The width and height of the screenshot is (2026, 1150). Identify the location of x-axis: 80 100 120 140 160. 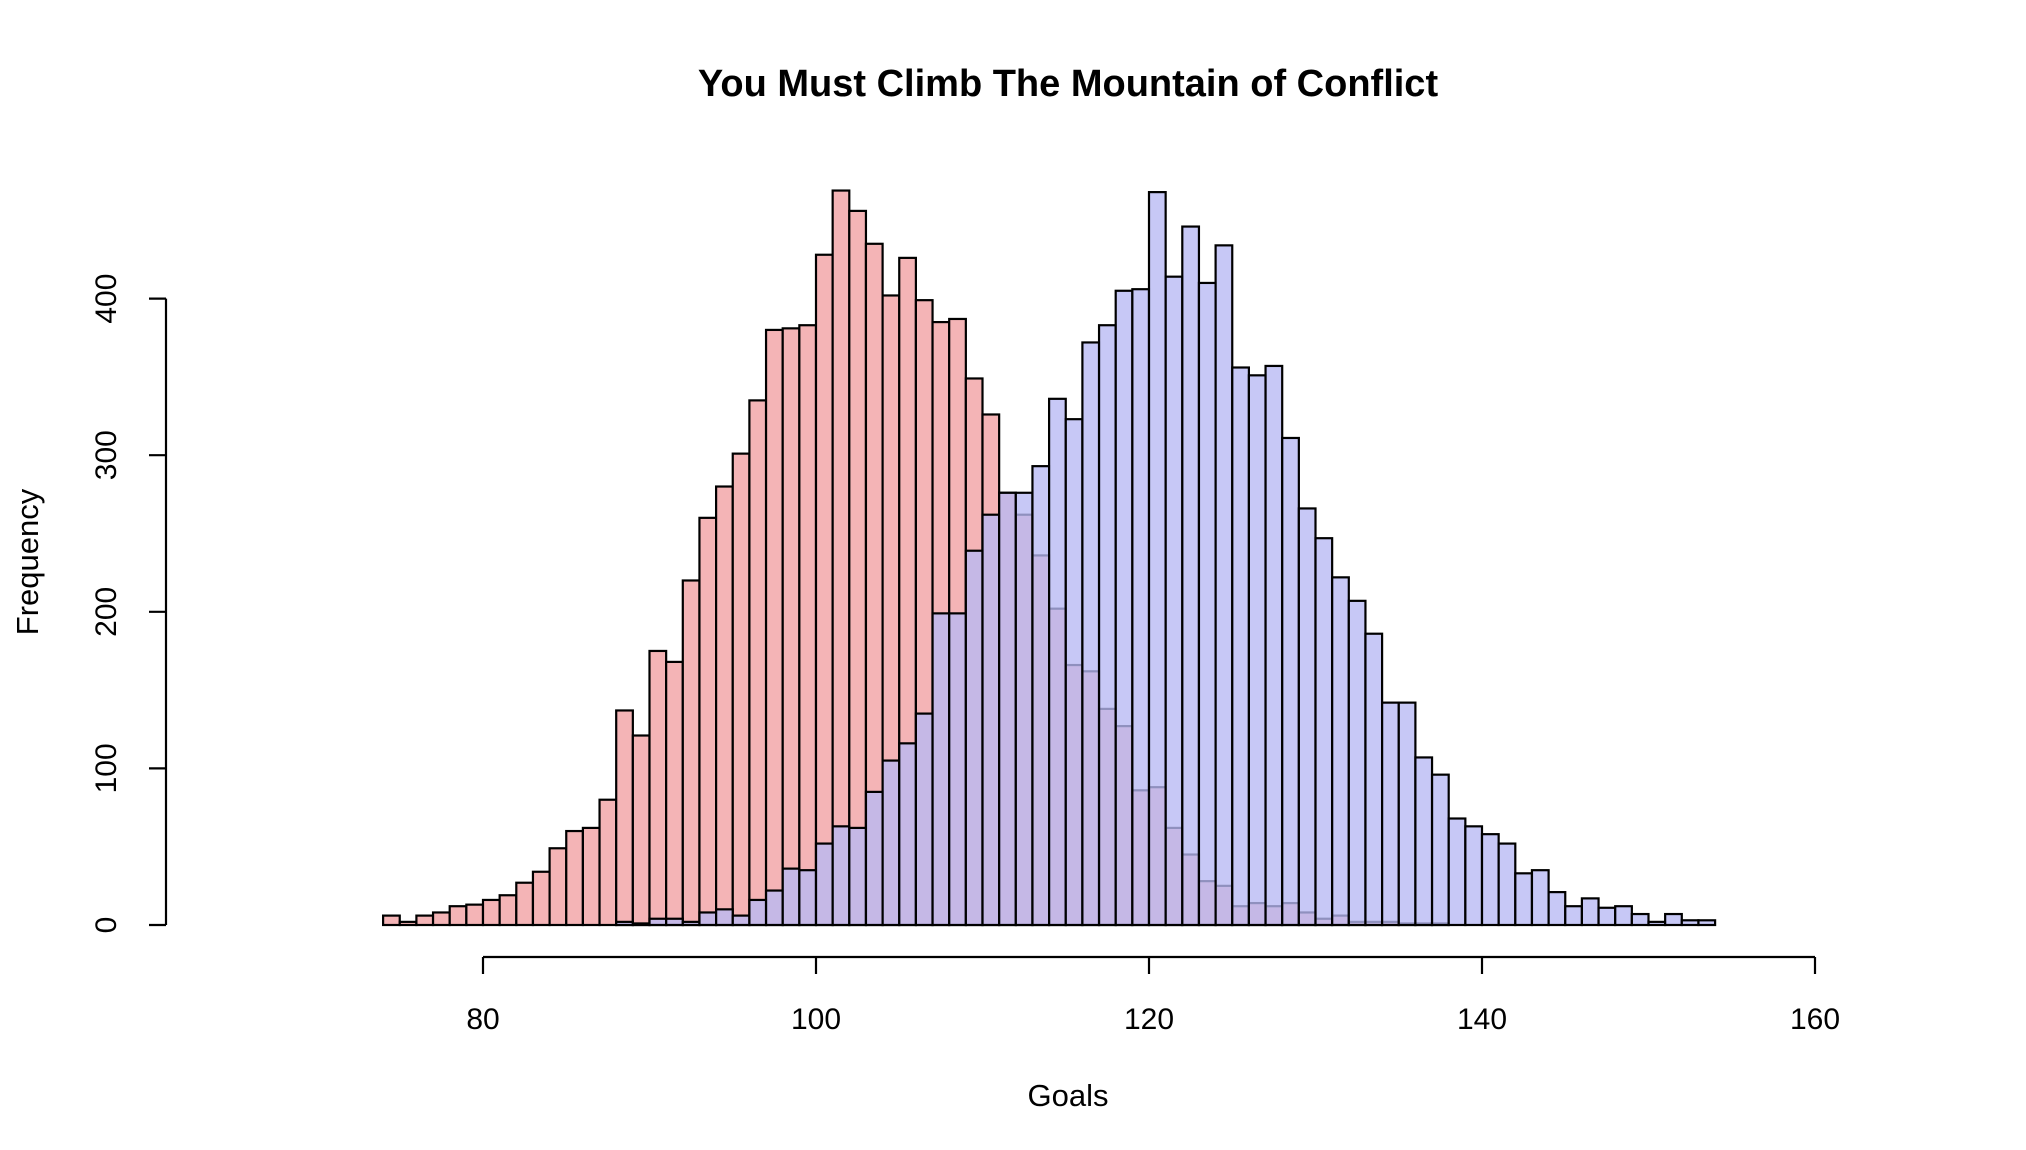
(1153, 995).